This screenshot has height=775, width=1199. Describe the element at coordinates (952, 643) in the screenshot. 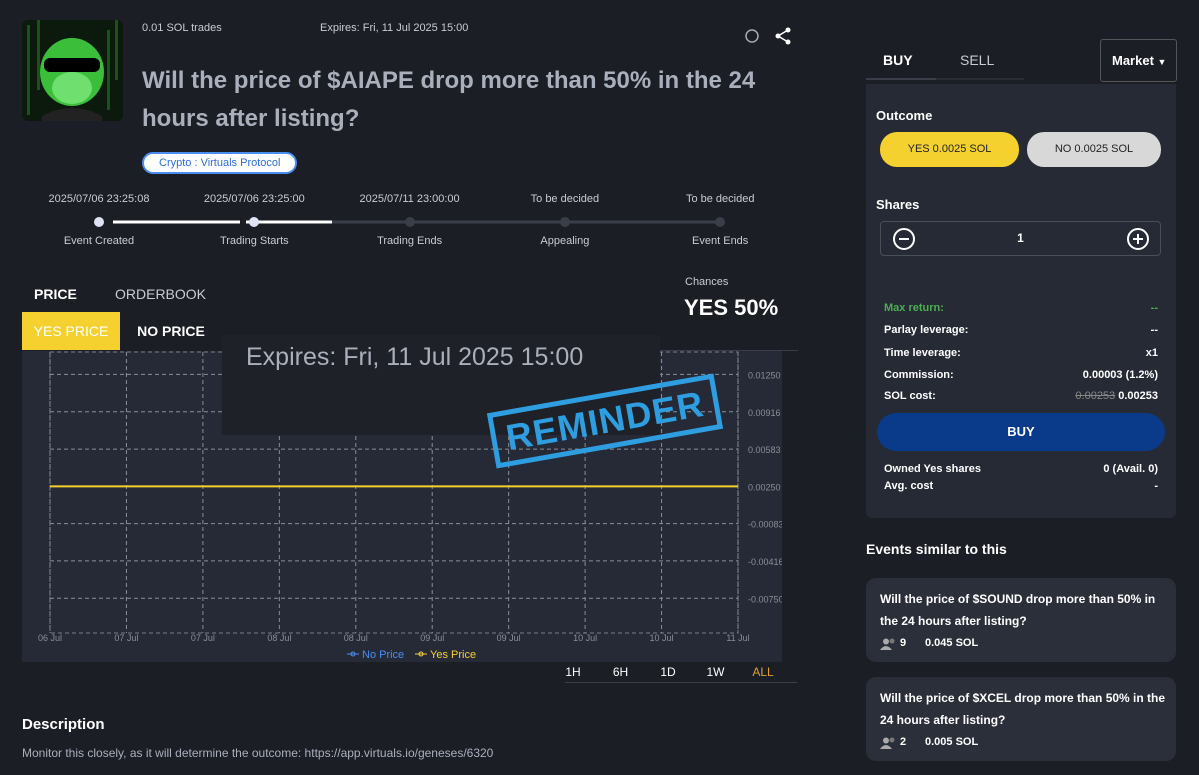

I see `event-amount: 0.045 SOL` at that location.